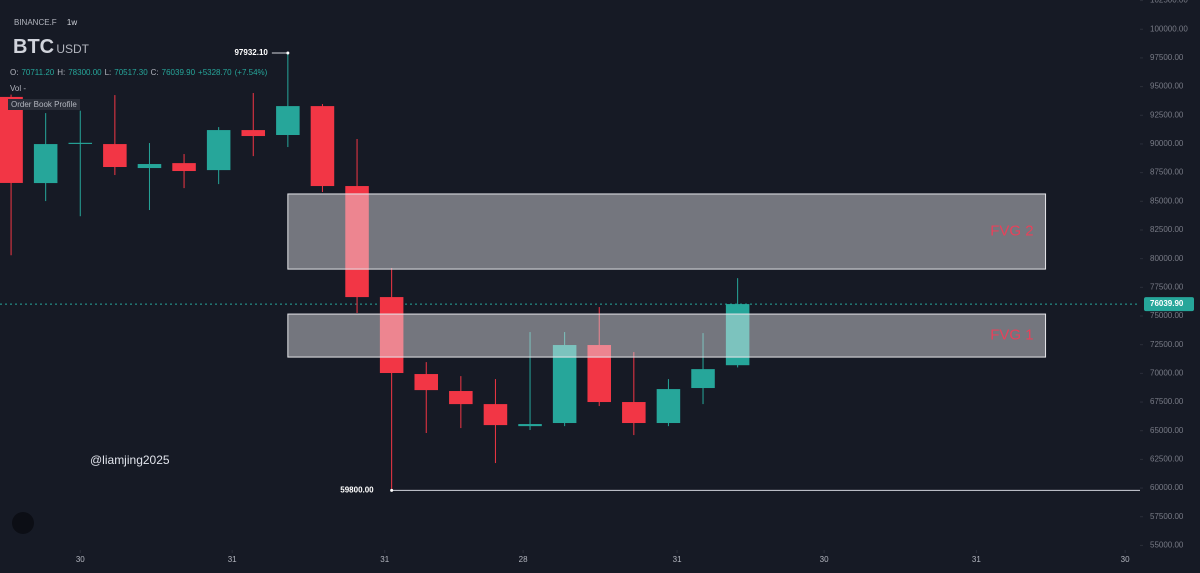 The image size is (1200, 573). Describe the element at coordinates (34, 47) in the screenshot. I see `symbol: BTC` at that location.